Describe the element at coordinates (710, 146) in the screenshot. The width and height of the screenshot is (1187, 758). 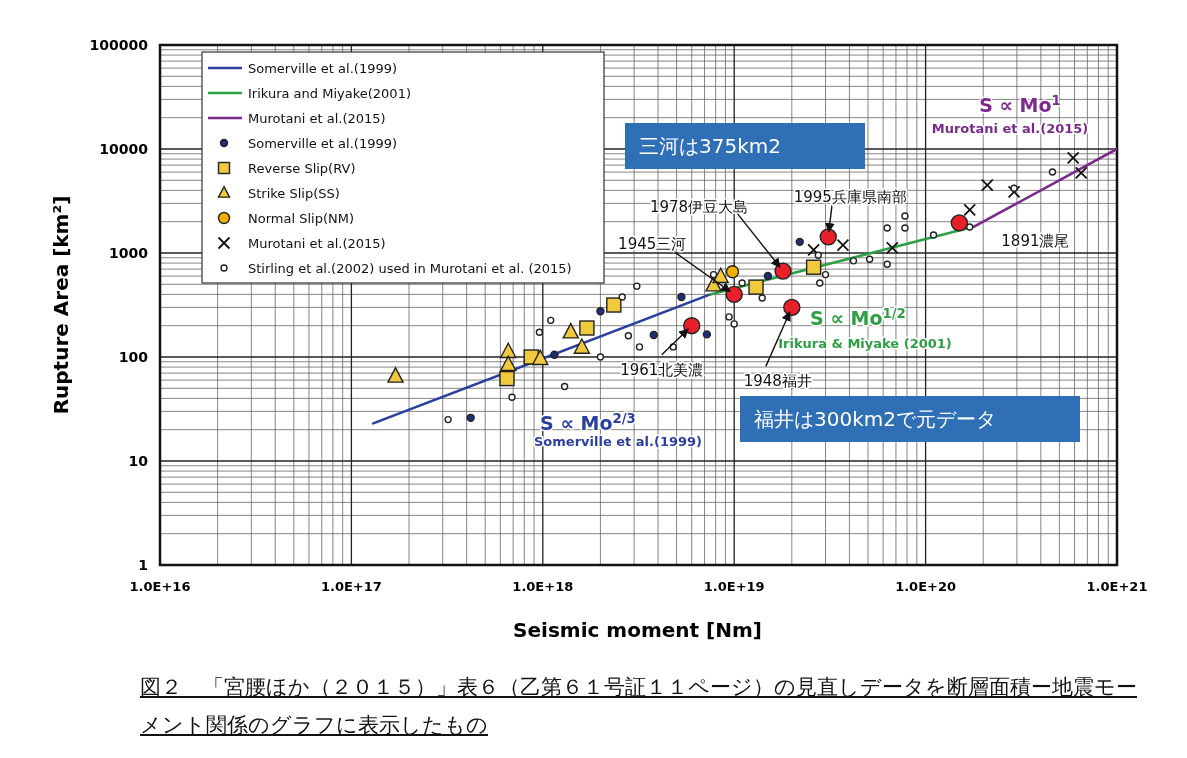
I see `annotation: 三河は375km2` at that location.